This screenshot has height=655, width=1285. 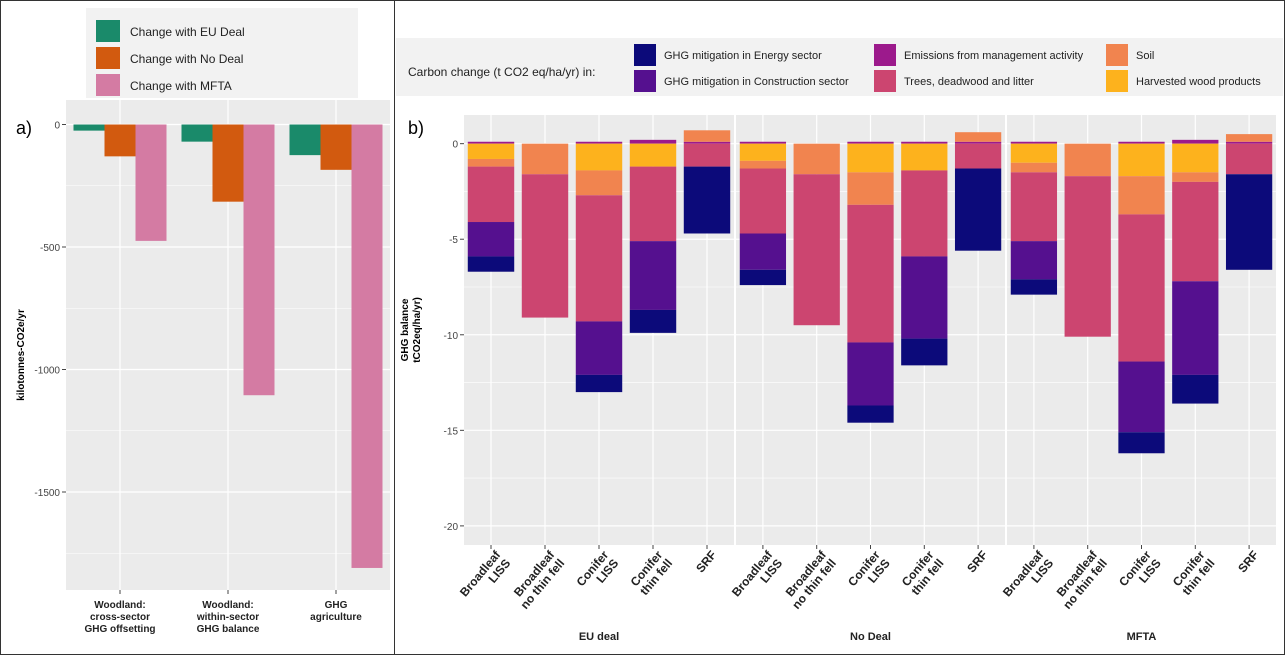 I want to click on facet-label: MFTA, so click(x=1142, y=637).